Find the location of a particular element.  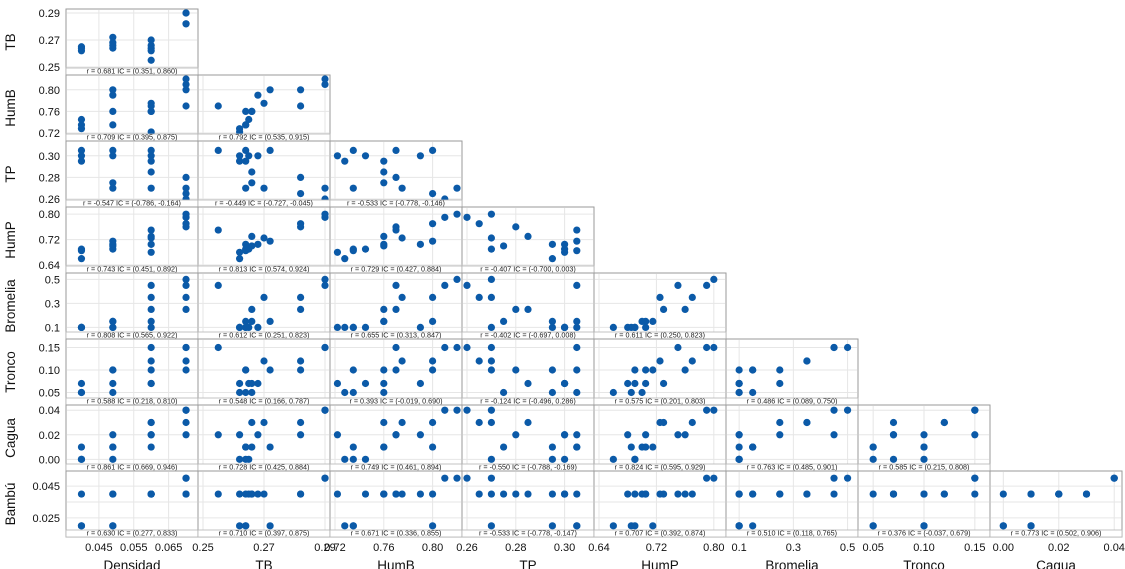

correlation-label: r = 0.773 IC = (0.502, 0.906) is located at coordinates (1056, 533).